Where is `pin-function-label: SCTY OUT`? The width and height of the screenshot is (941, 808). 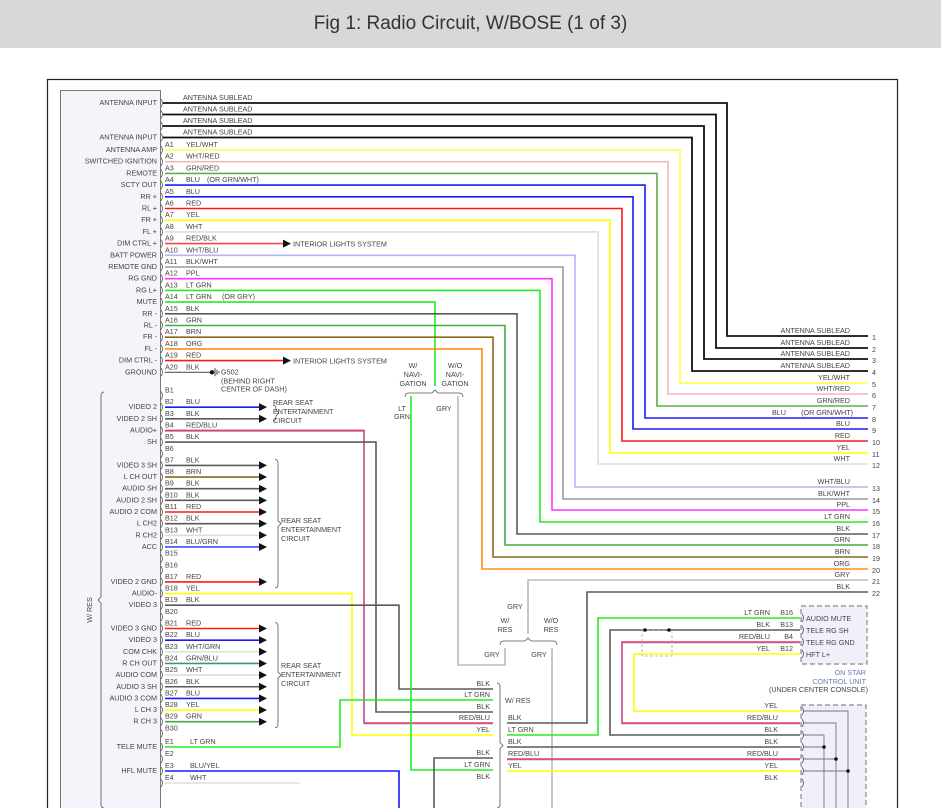
pin-function-label: SCTY OUT is located at coordinates (139, 184).